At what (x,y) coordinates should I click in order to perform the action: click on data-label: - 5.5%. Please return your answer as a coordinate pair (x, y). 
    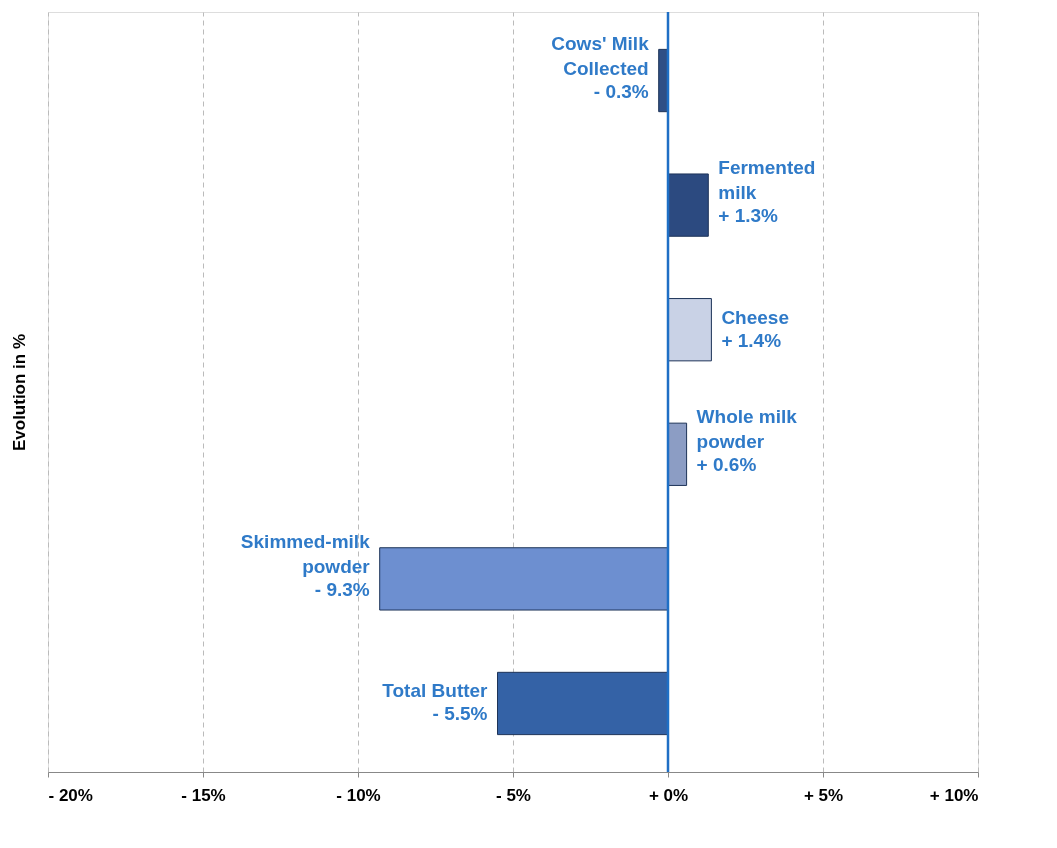
    Looking at the image, I should click on (460, 714).